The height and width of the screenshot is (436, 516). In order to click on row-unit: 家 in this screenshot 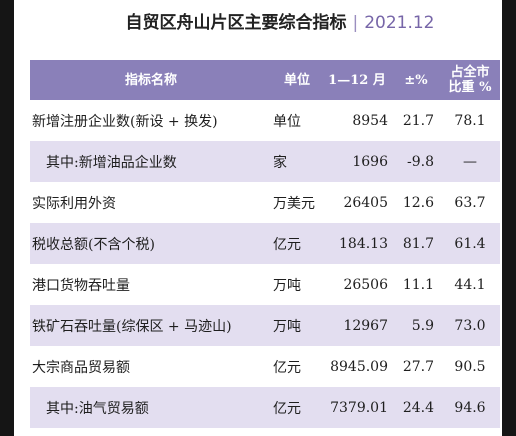, I will do `click(297, 161)`.